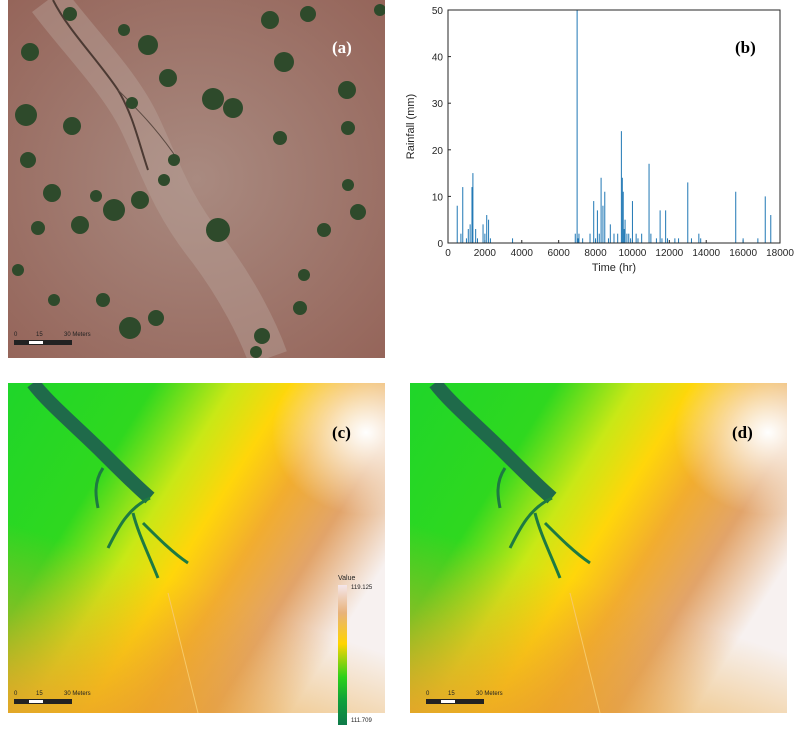 This screenshot has height=743, width=796. I want to click on x-tick-label: 4000, so click(522, 253).